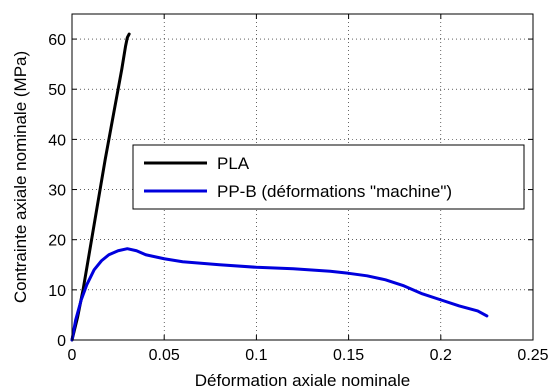 Image resolution: width=555 pixels, height=392 pixels. What do you see at coordinates (57, 90) in the screenshot?
I see `y-tick-label: 50` at bounding box center [57, 90].